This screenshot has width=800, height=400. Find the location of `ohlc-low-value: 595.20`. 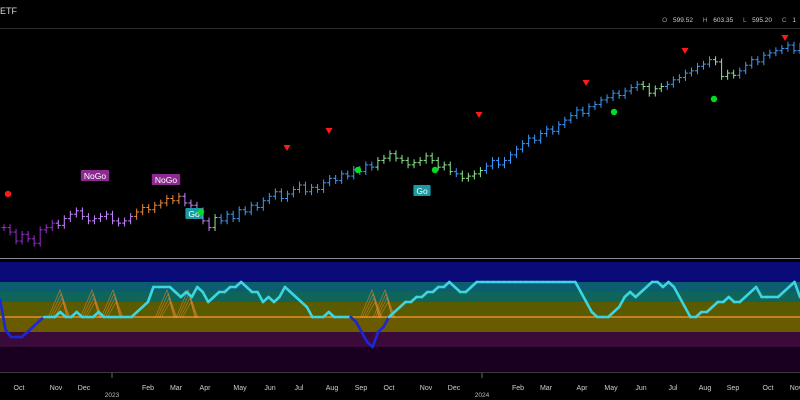

ohlc-low-value: 595.20 is located at coordinates (762, 20).